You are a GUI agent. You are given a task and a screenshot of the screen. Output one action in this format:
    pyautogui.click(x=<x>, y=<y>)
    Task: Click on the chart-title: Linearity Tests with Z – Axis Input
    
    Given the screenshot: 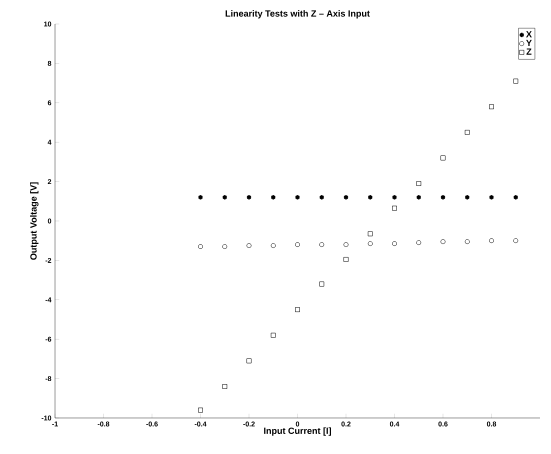 What is the action you would take?
    pyautogui.click(x=298, y=14)
    